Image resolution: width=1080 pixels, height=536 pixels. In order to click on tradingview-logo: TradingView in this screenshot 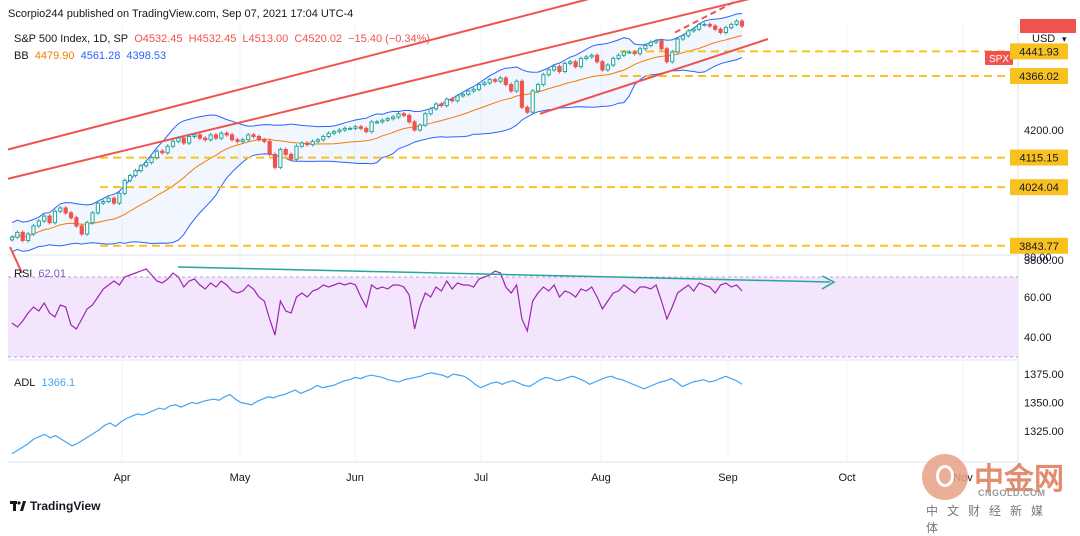, I will do `click(55, 506)`.